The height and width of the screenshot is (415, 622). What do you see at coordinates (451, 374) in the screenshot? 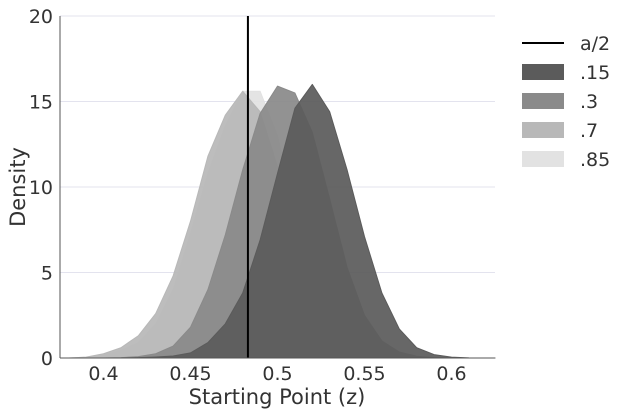
I see `x-tick-label-4: 0.6` at bounding box center [451, 374].